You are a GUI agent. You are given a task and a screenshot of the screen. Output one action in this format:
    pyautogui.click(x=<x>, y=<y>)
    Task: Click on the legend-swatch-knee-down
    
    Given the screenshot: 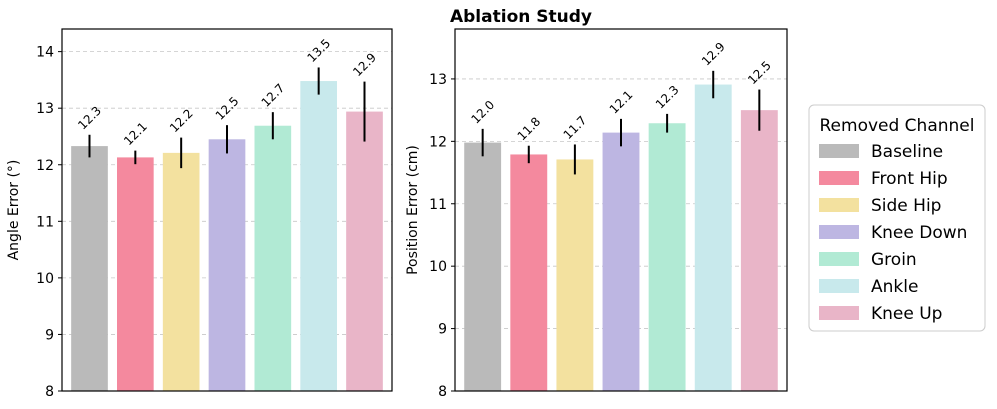 What is the action you would take?
    pyautogui.click(x=839, y=232)
    